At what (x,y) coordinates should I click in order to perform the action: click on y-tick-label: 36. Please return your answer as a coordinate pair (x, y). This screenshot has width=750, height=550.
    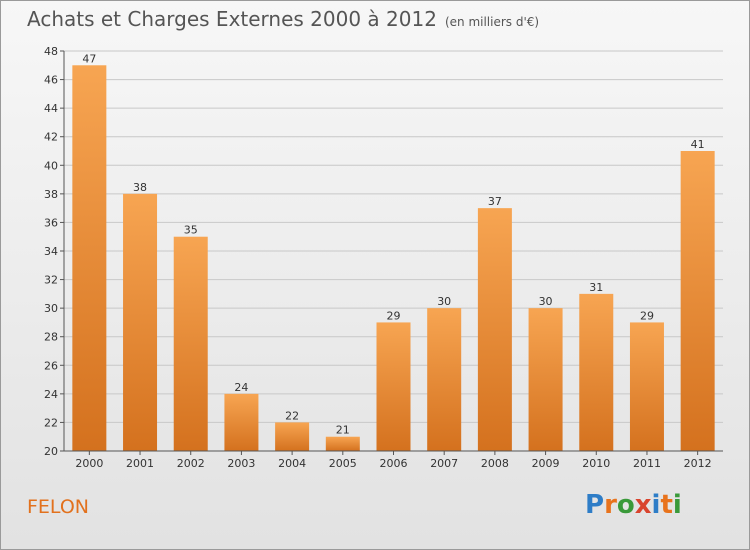
    Looking at the image, I should click on (51, 222).